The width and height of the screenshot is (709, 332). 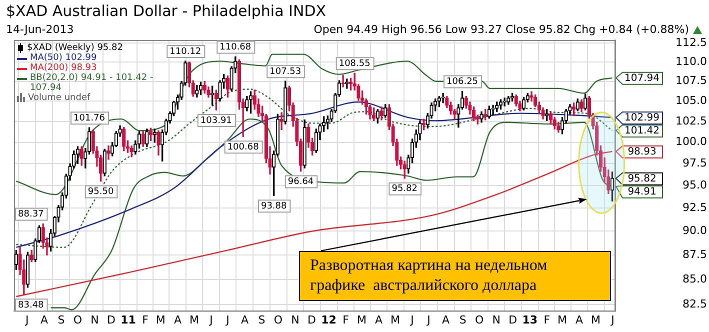 I want to click on text: Open 94.49 High 96.56 Low 93.27 Close 95.82 Chg +0.84 (+0.88%), so click(x=501, y=29).